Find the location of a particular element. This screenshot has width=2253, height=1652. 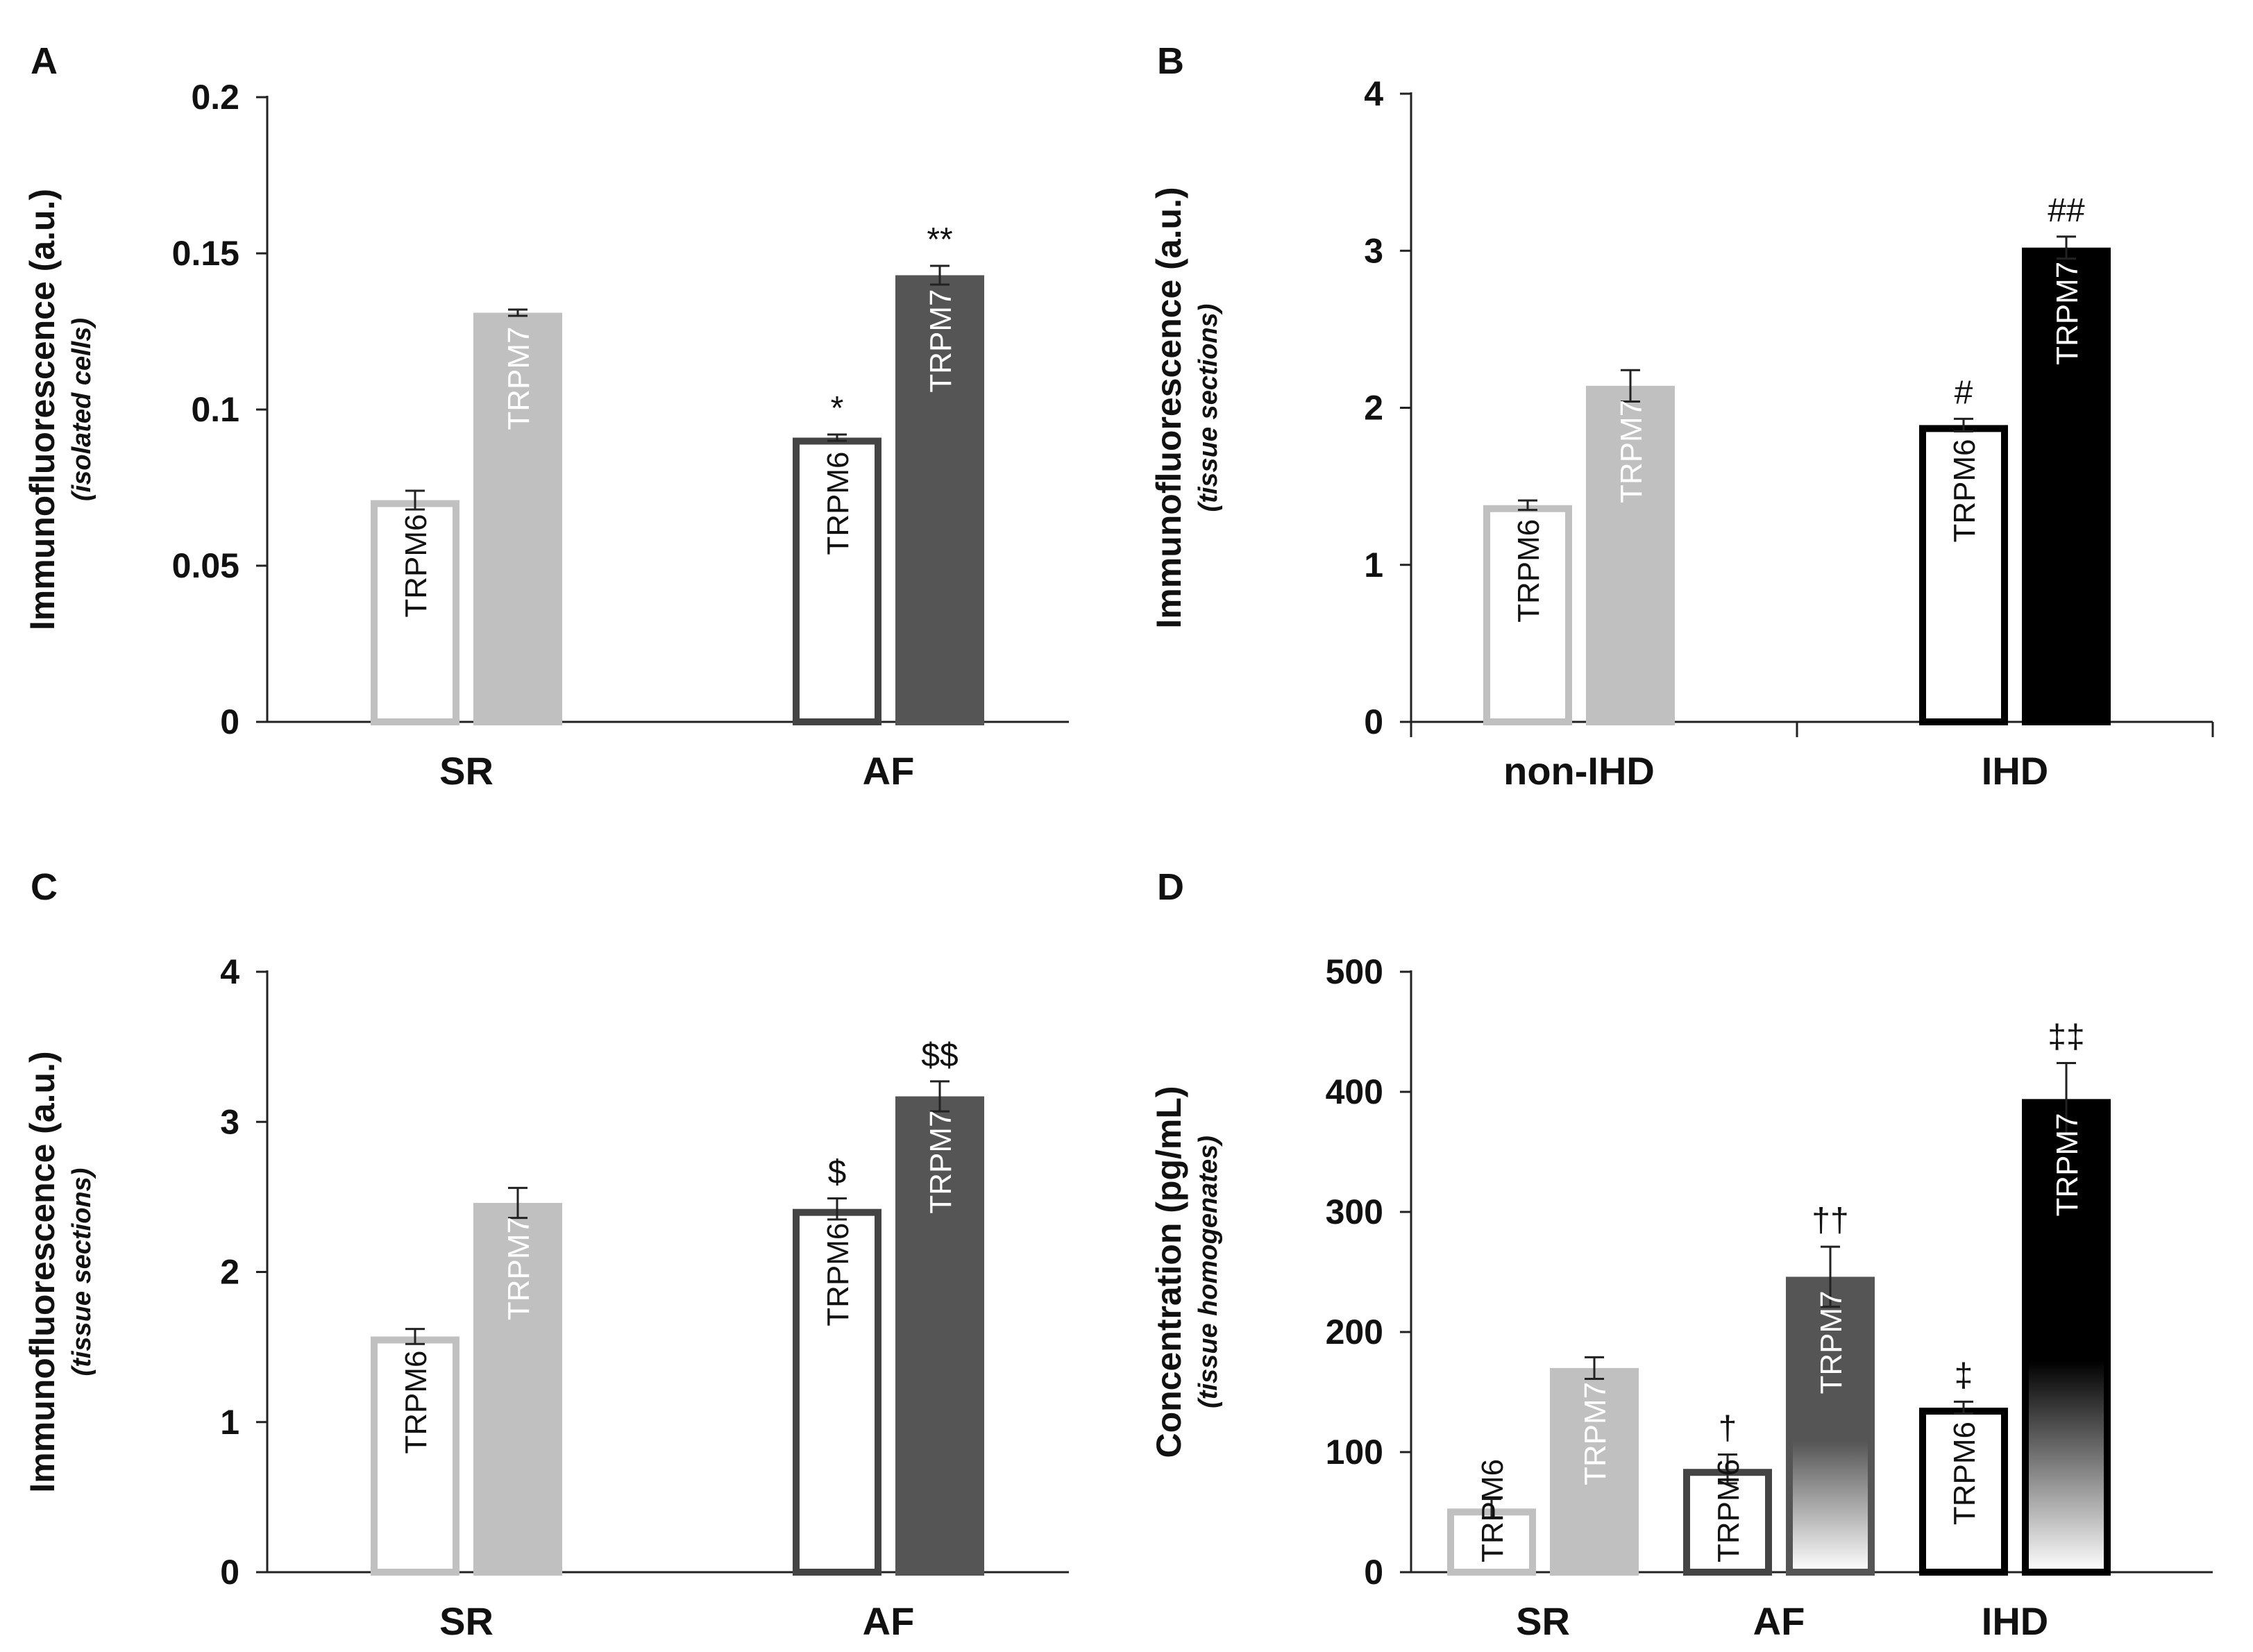

significance-mark: †† is located at coordinates (1830, 1220).